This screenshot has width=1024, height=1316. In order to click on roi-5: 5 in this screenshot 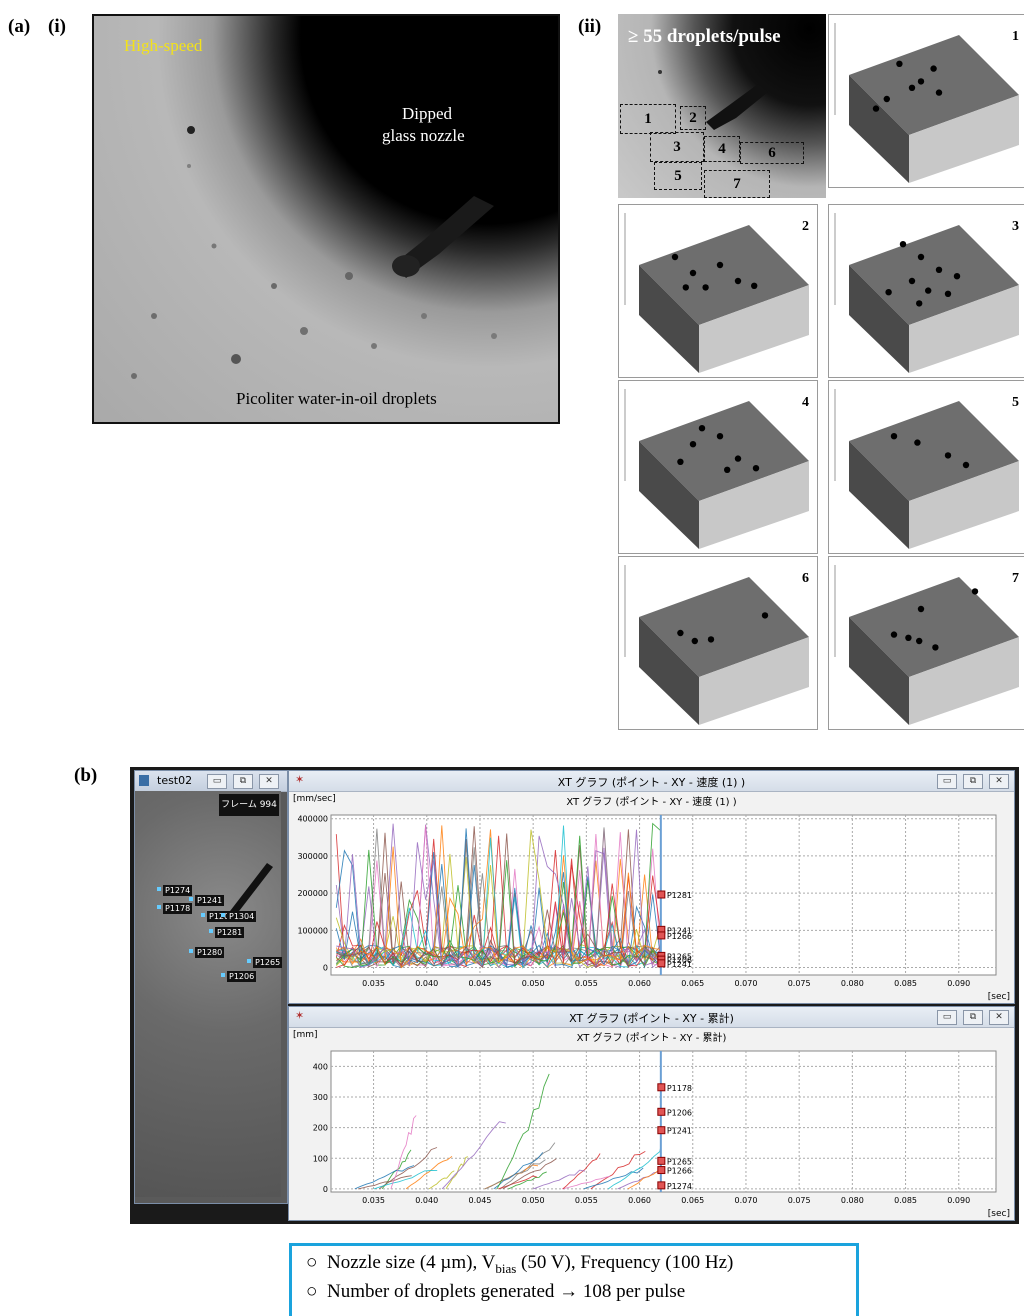, I will do `click(678, 176)`.